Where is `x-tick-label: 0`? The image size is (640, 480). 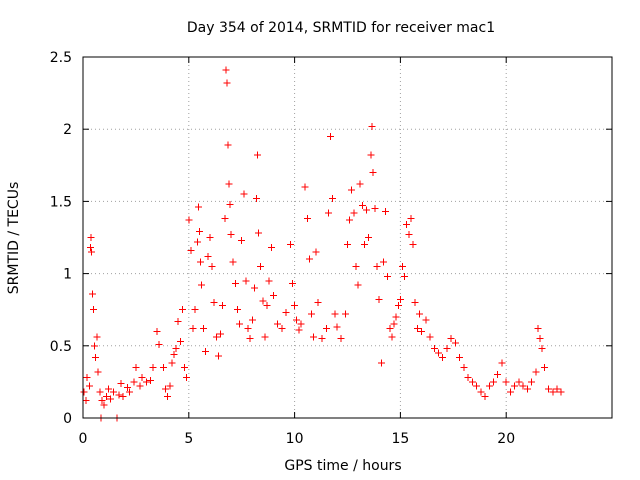 x-tick-label: 0 is located at coordinates (83, 439).